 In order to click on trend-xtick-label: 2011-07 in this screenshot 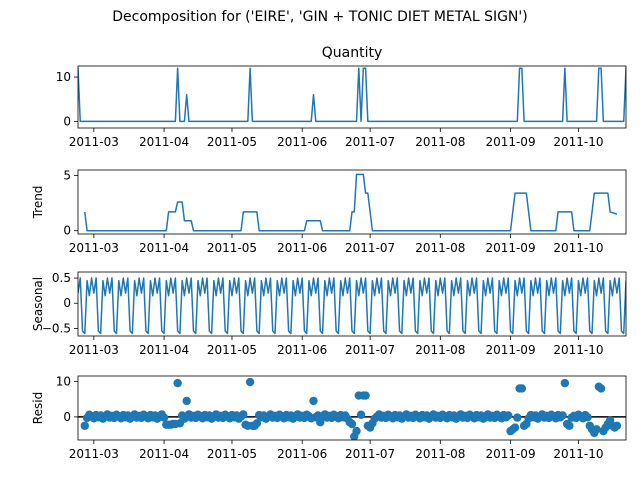, I will do `click(370, 248)`.